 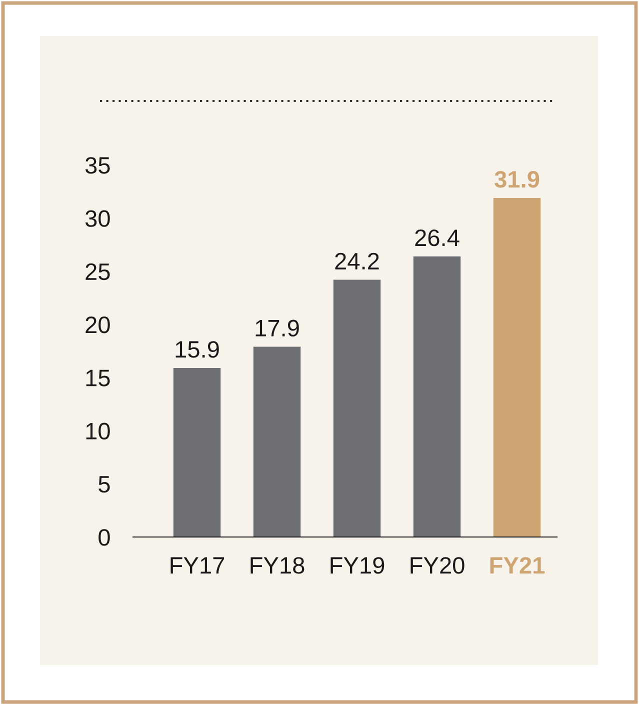 What do you see at coordinates (97, 218) in the screenshot?
I see `y-tick-label: 30` at bounding box center [97, 218].